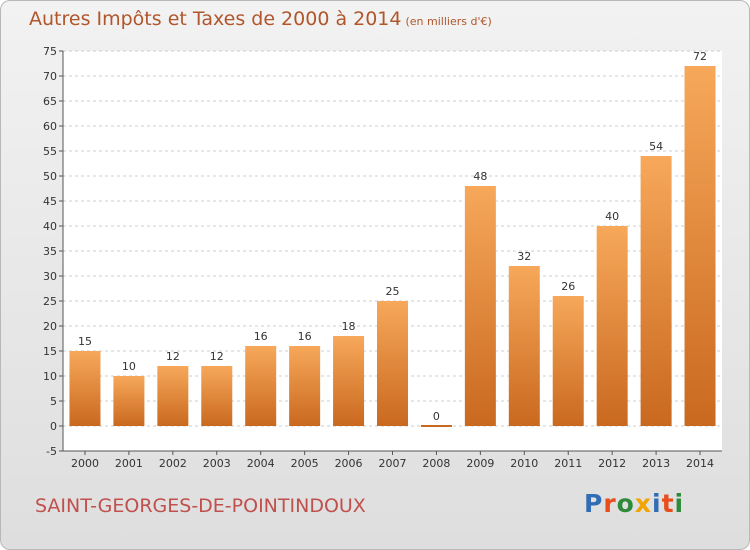  Describe the element at coordinates (594, 503) in the screenshot. I see `logo-letter: P` at that location.